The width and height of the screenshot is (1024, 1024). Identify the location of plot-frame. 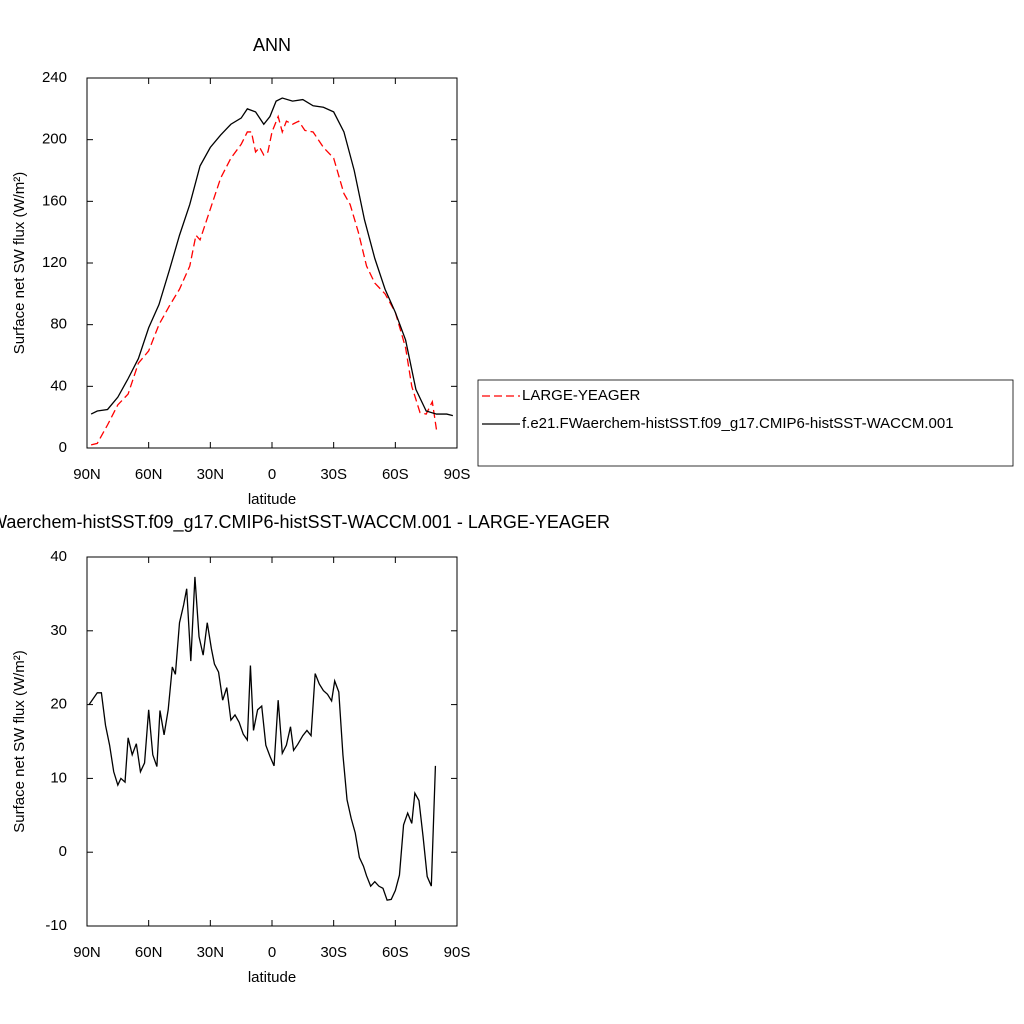
(272, 741).